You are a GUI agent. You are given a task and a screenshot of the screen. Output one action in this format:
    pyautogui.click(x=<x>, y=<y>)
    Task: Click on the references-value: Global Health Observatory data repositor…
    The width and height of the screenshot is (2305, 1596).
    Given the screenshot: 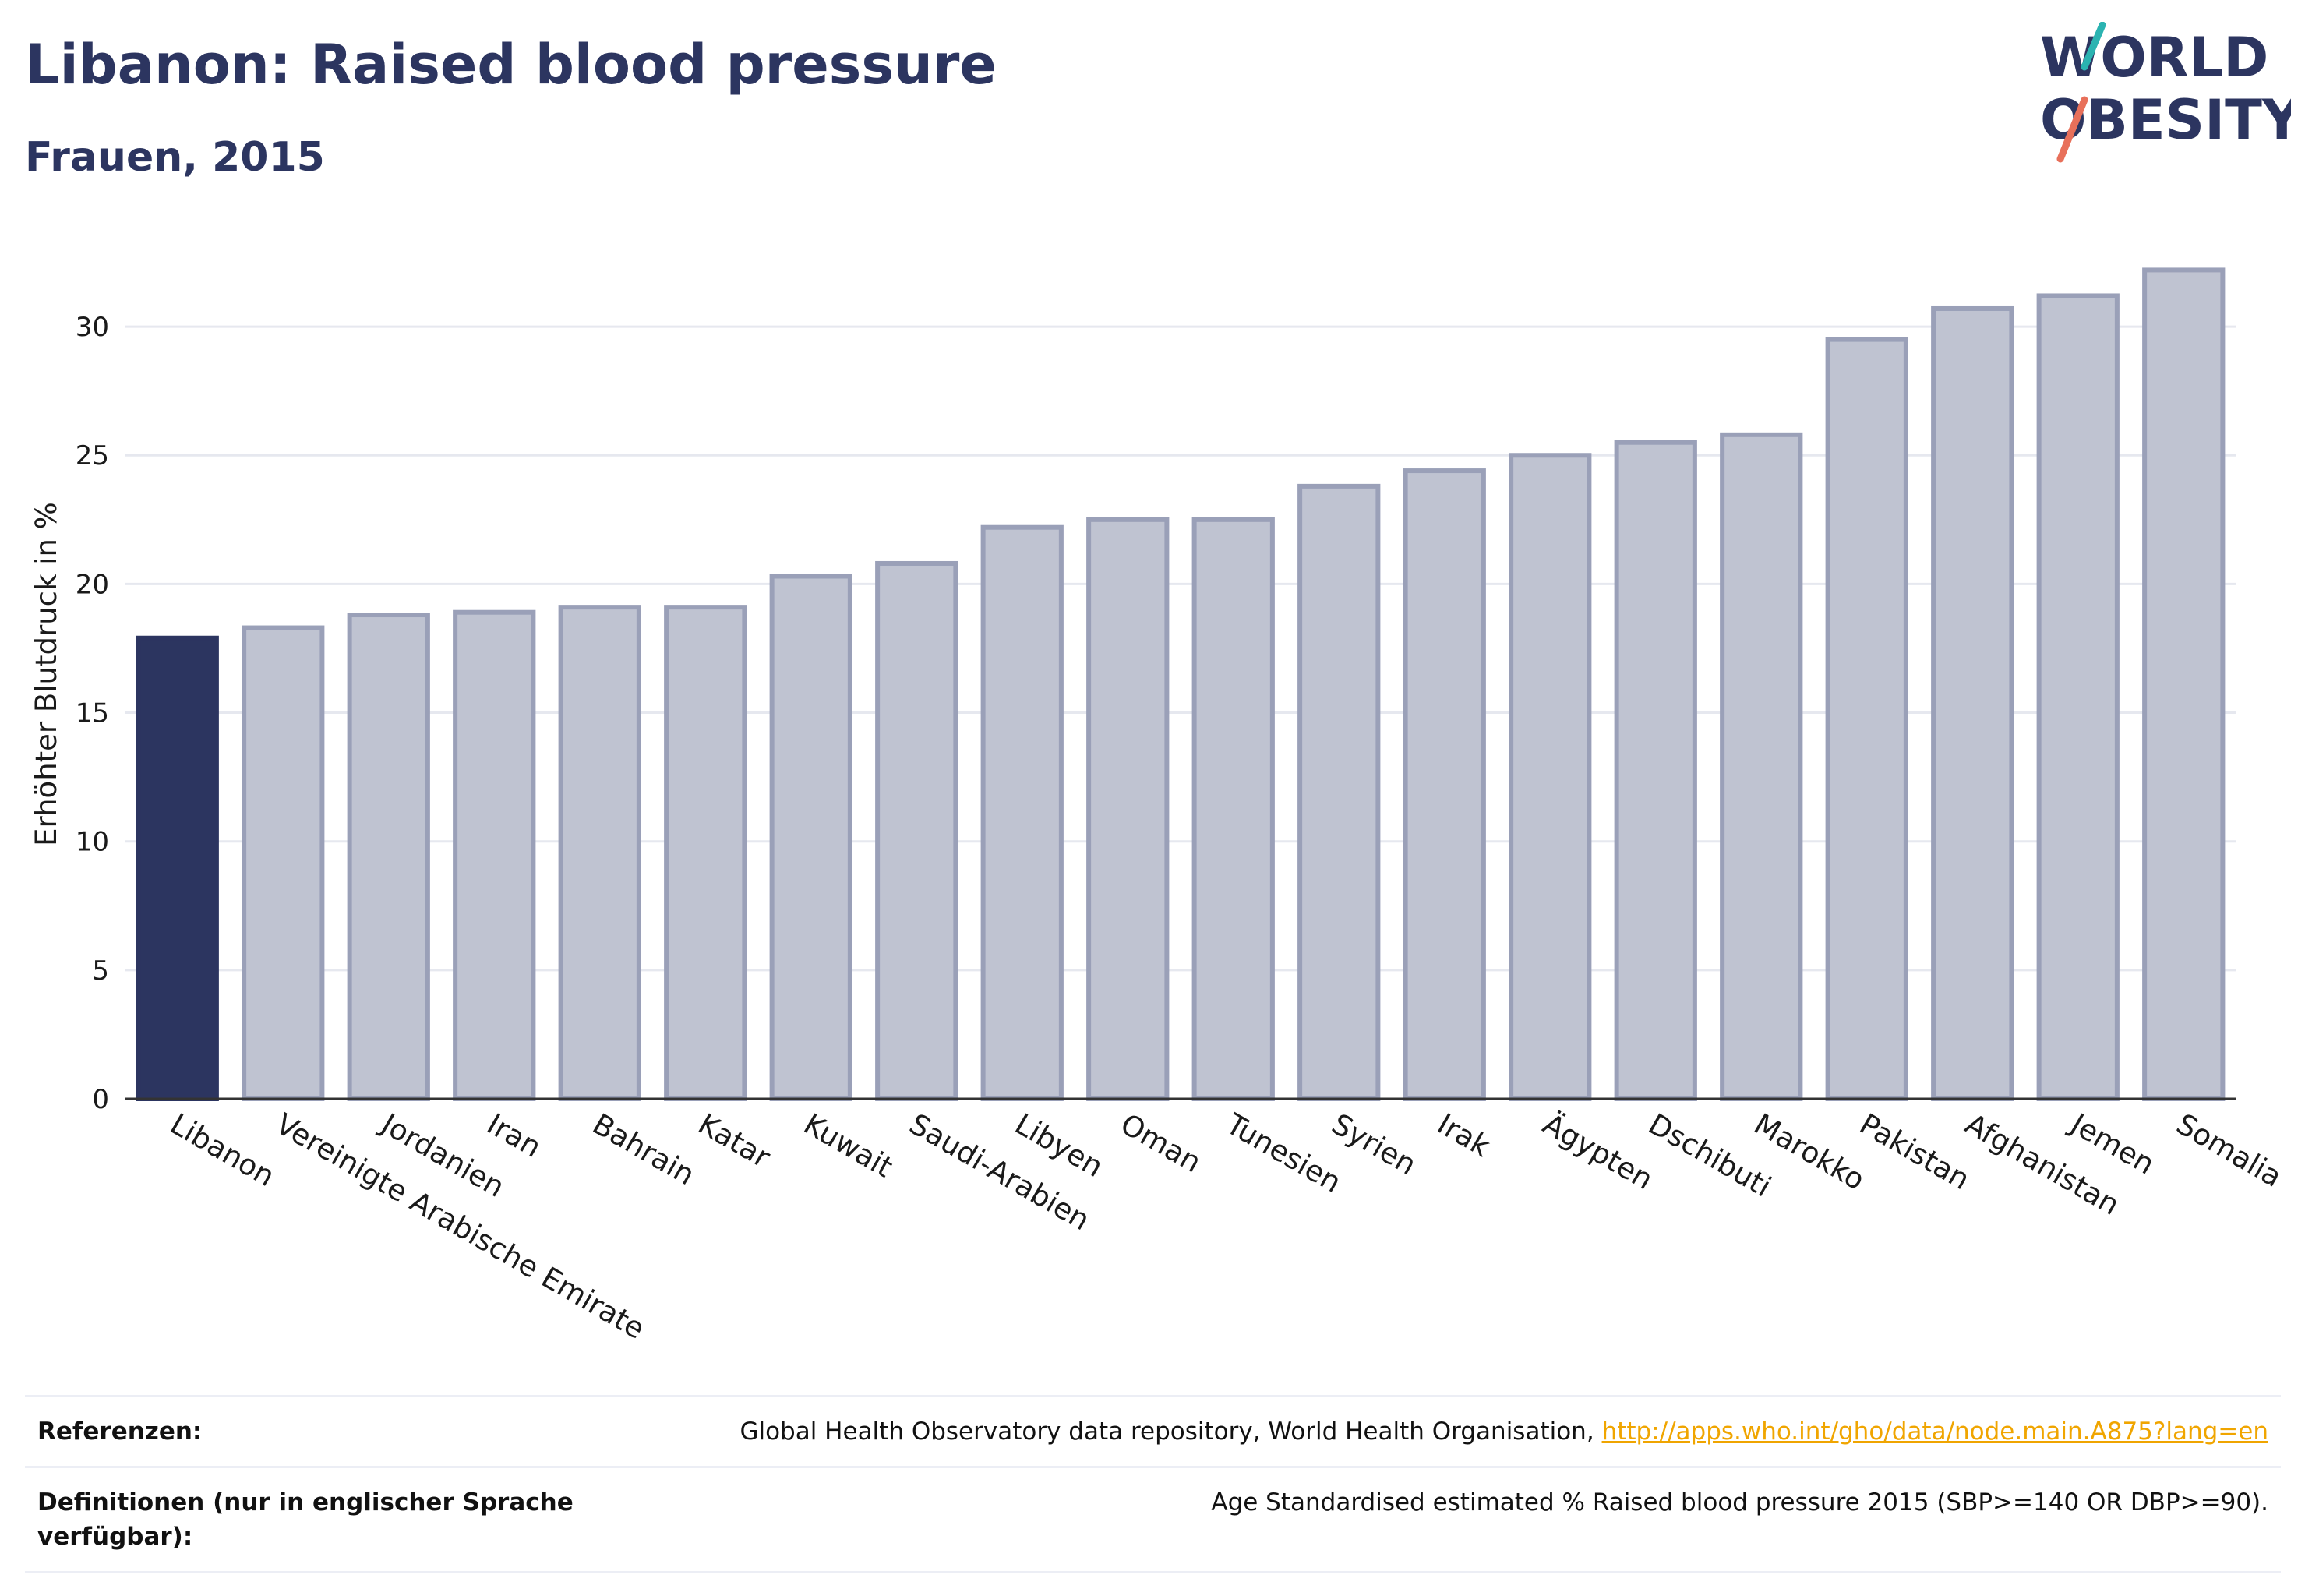 What is the action you would take?
    pyautogui.click(x=1504, y=1431)
    